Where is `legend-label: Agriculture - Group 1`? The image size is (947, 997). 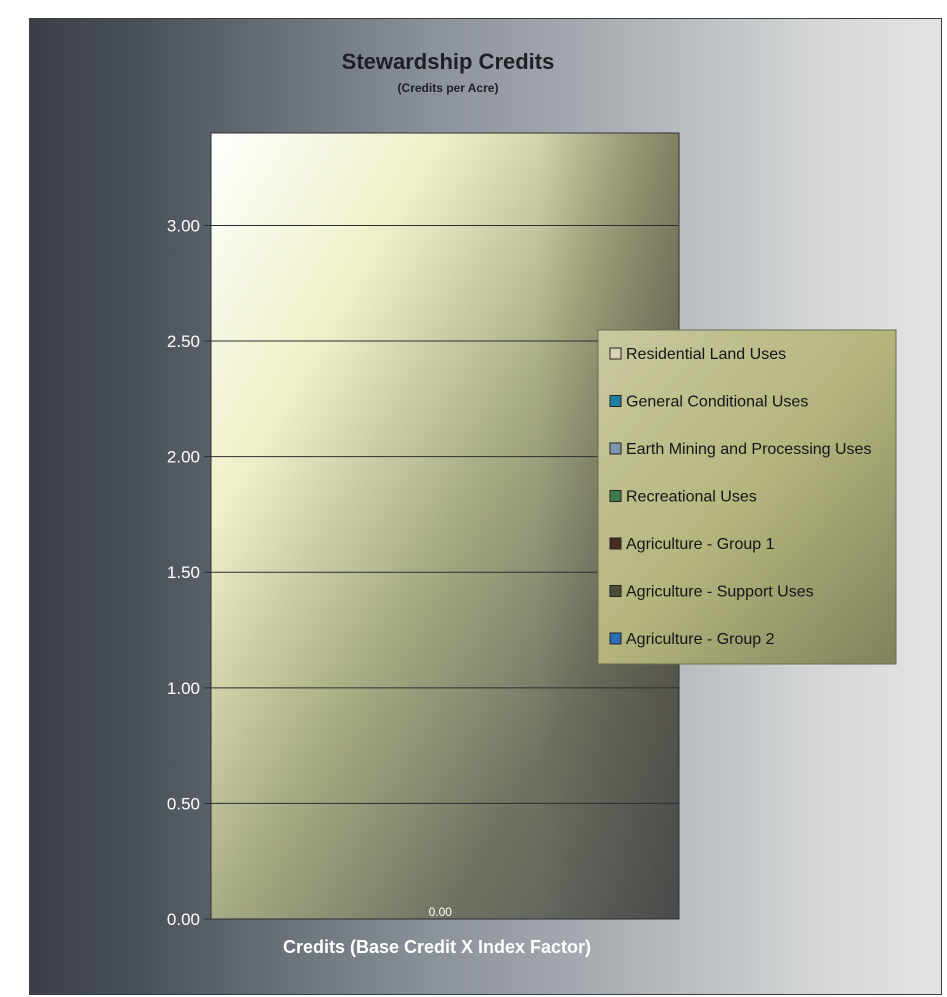 legend-label: Agriculture - Group 1 is located at coordinates (700, 544).